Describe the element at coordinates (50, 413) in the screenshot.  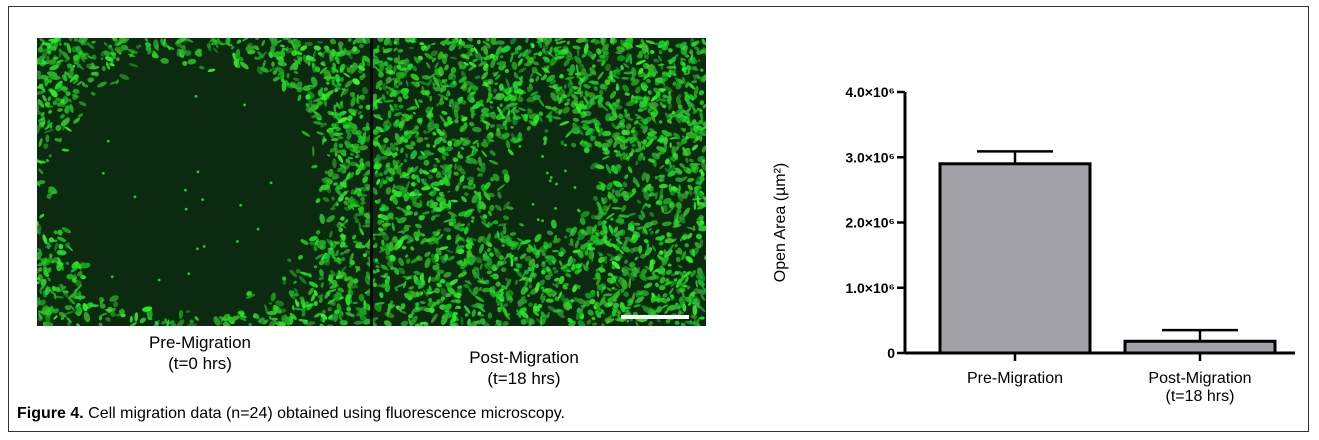
I see `figure-label: Figure 4.` at that location.